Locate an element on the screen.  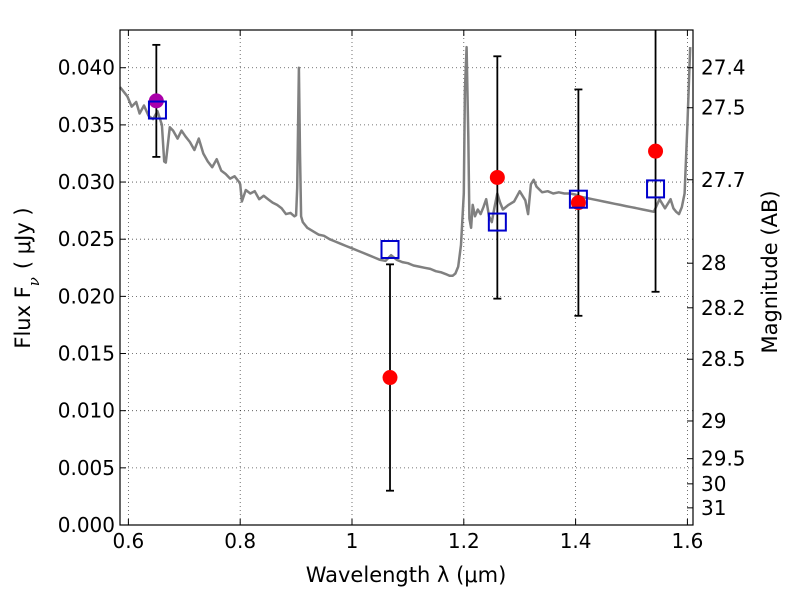
right-tick-label: 28 is located at coordinates (713, 263).